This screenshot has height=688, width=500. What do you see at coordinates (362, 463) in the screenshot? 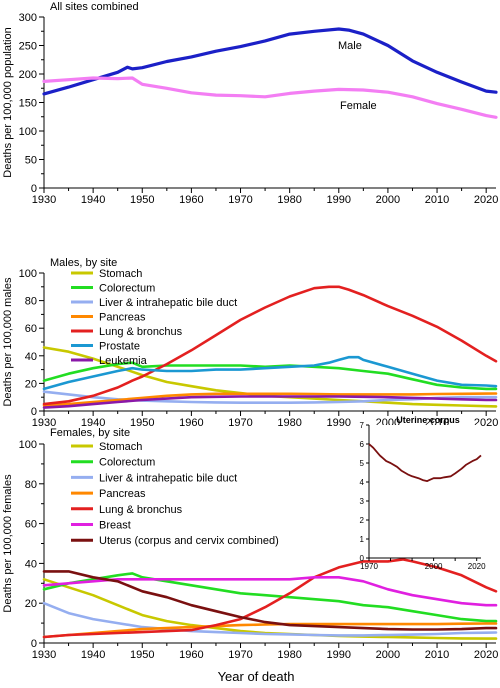
I see `inset-y-tick-label: 5` at bounding box center [362, 463].